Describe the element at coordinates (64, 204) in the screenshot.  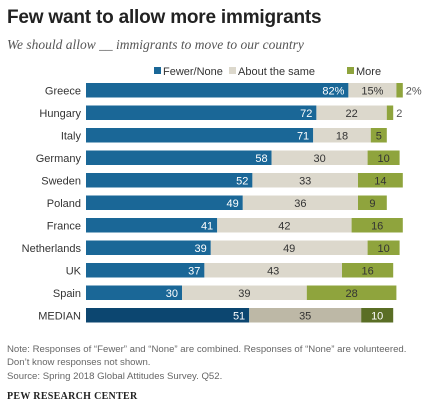
I see `category-label: Poland` at that location.